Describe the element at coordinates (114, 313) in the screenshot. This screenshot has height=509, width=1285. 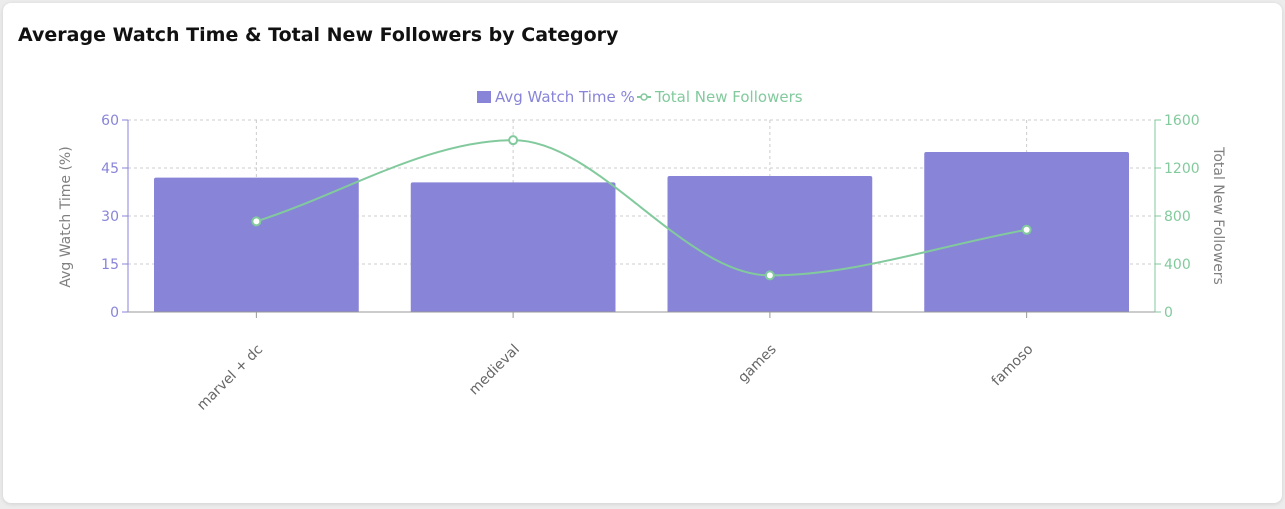
I see `left-axis-tick-label: 0` at that location.